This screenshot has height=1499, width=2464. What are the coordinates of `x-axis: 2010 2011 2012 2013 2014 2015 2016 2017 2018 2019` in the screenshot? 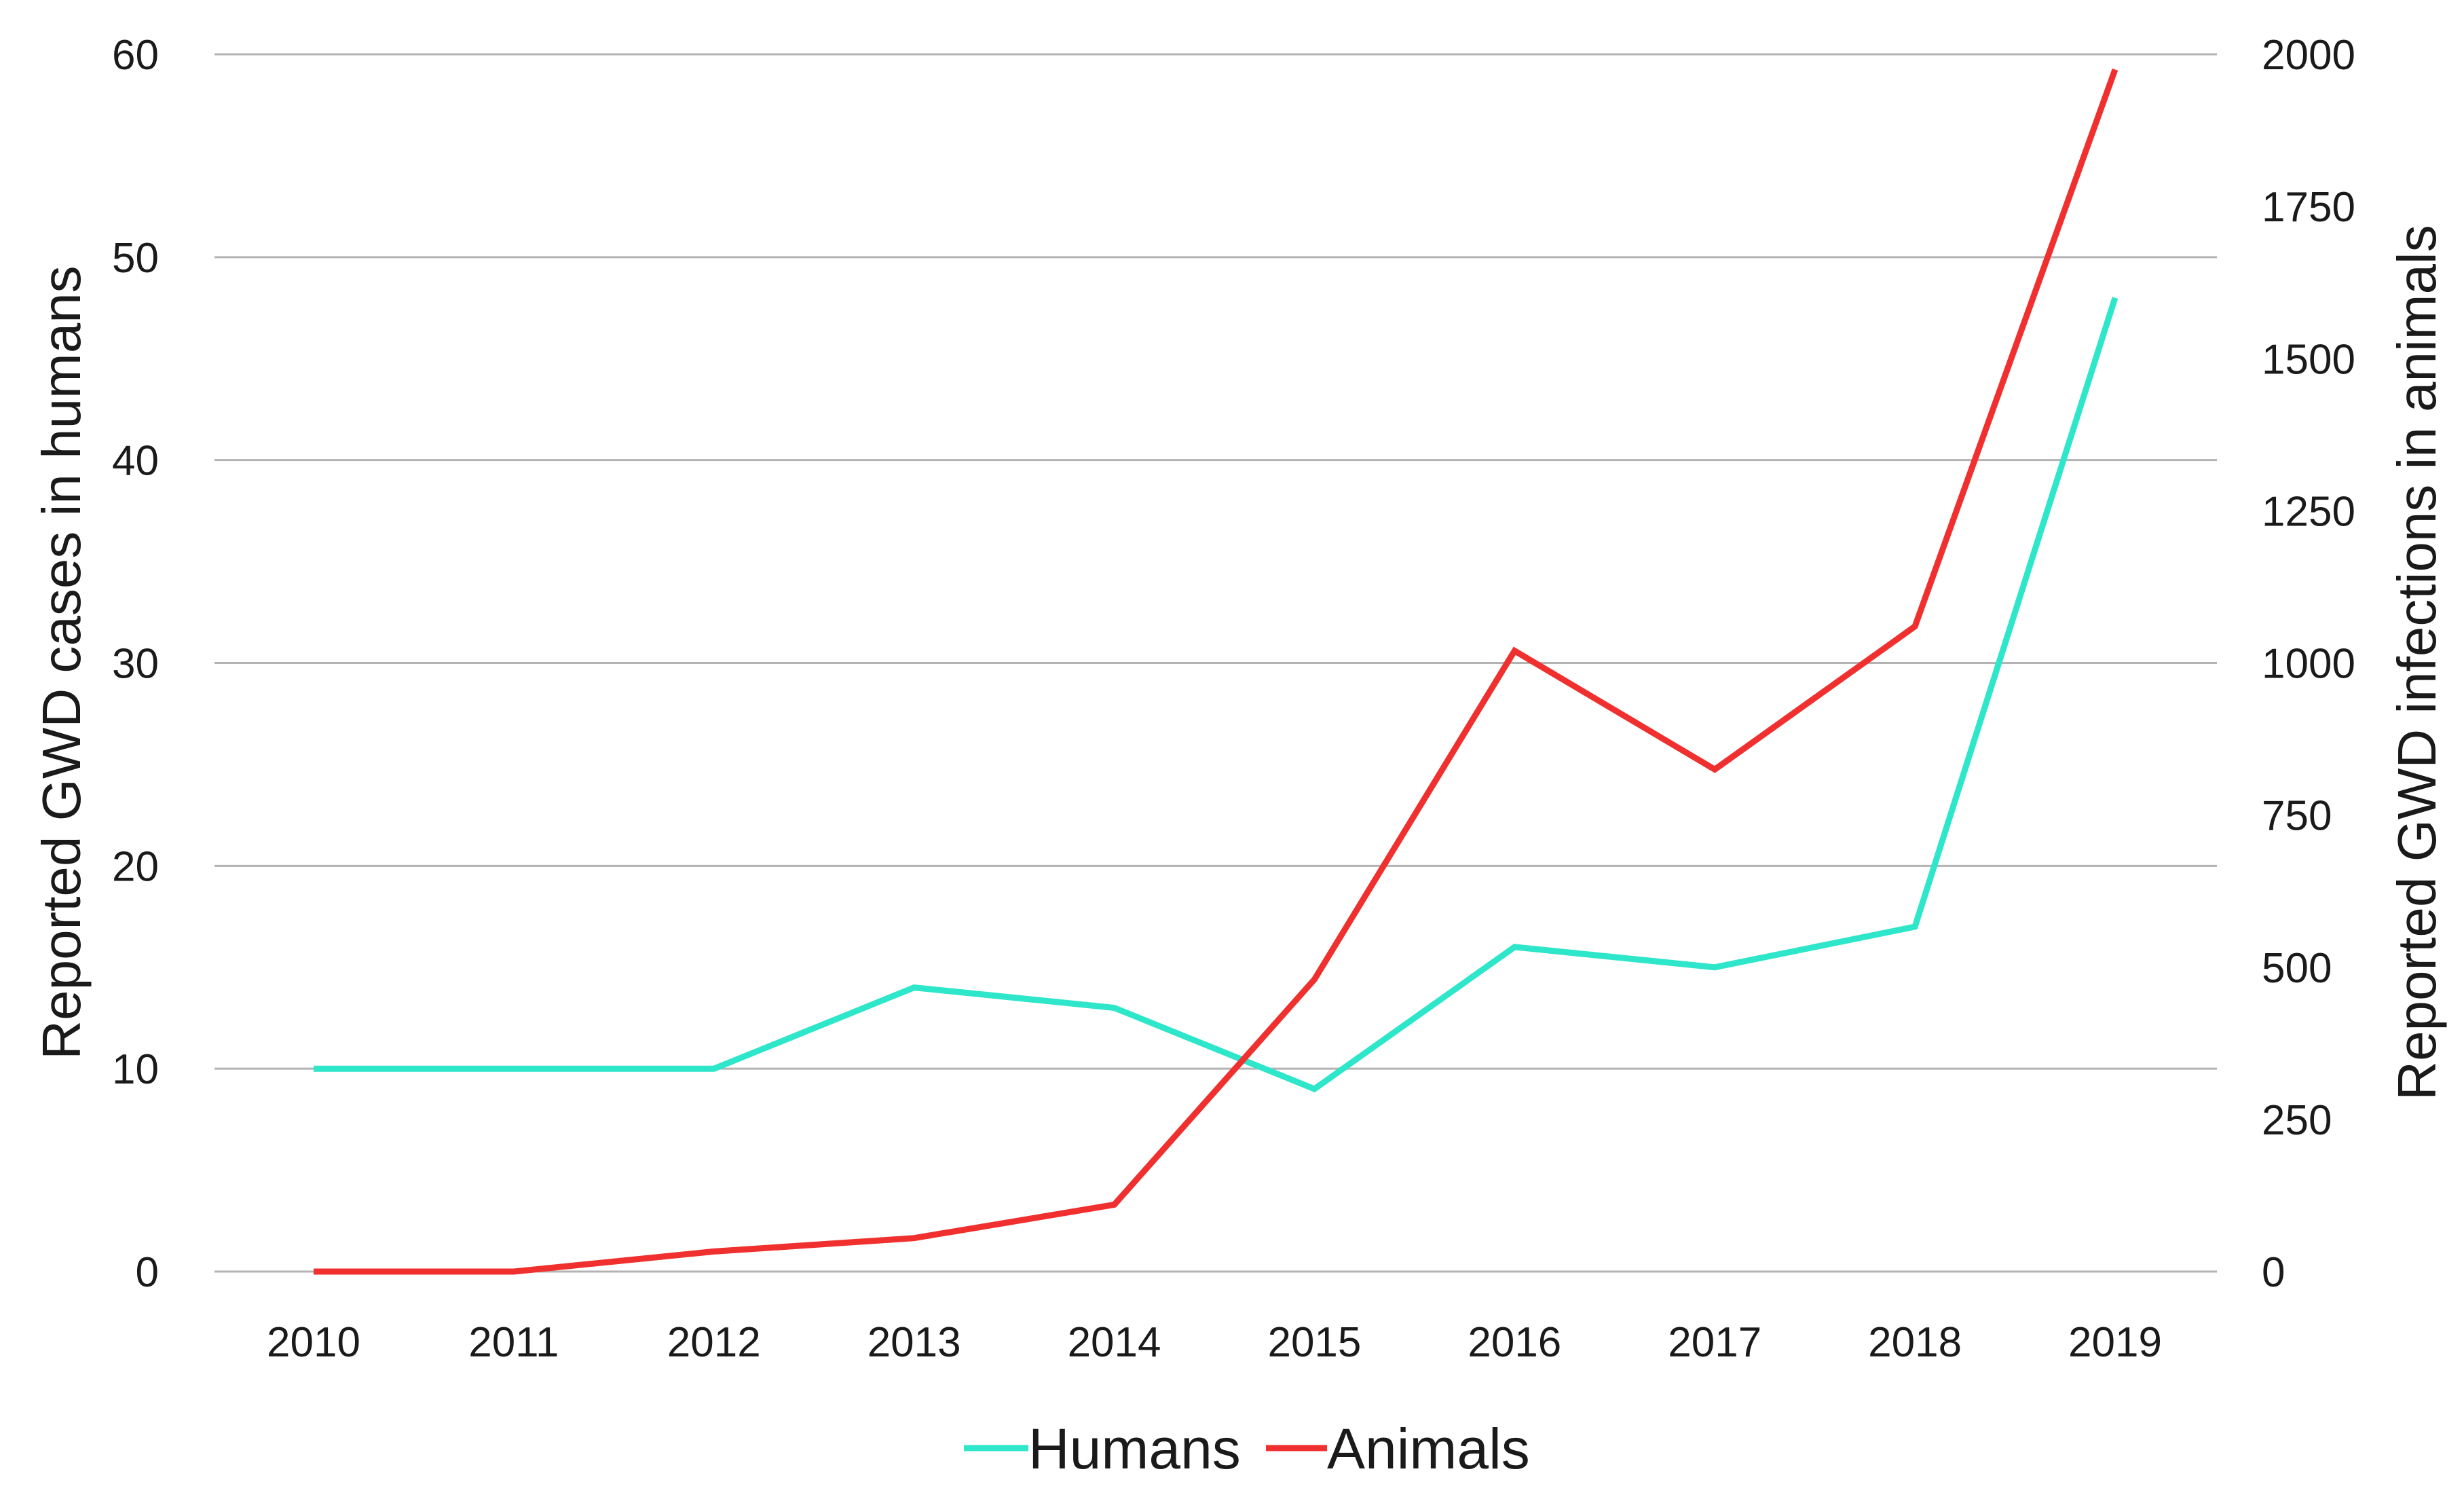 It's located at (1215, 1343).